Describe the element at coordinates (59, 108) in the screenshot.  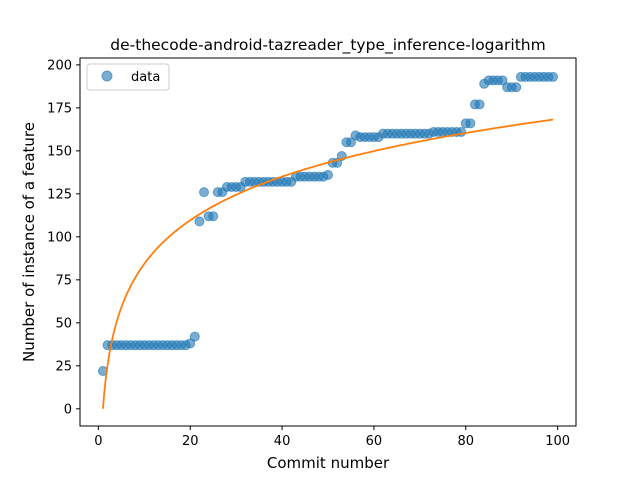
I see `y-tick-label: 175` at that location.